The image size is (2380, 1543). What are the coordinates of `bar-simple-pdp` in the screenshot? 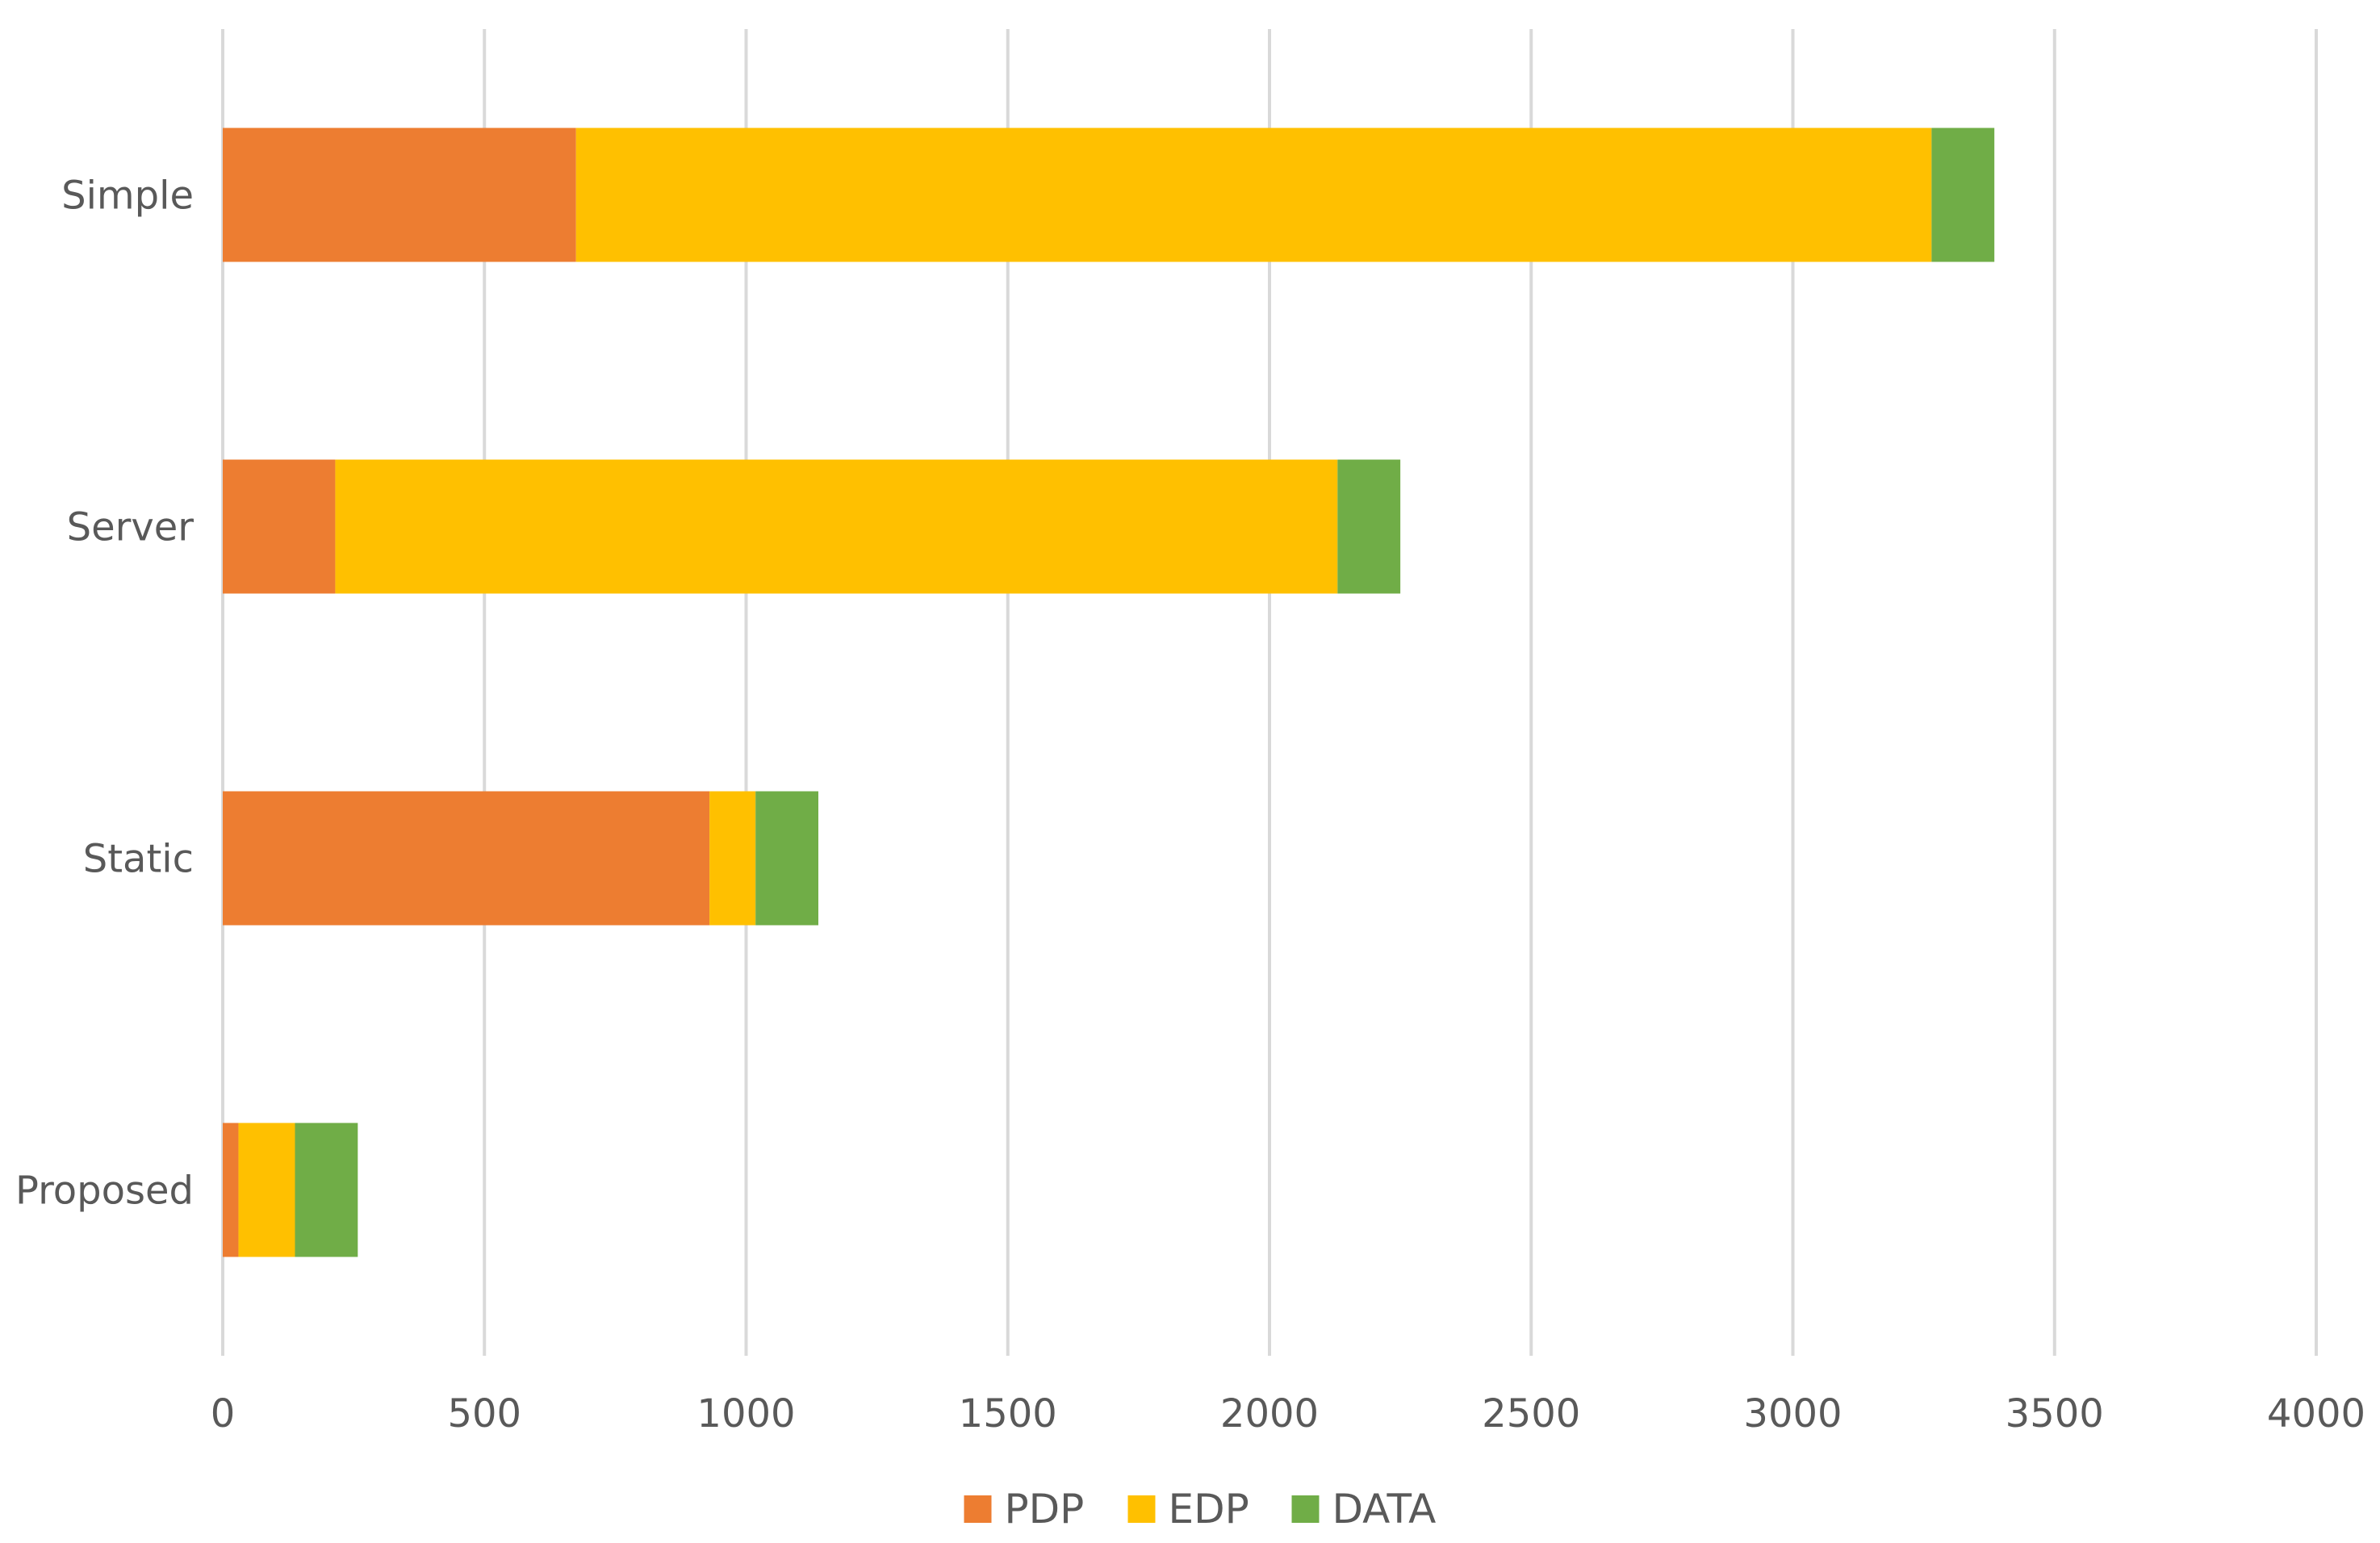 It's located at (399, 195).